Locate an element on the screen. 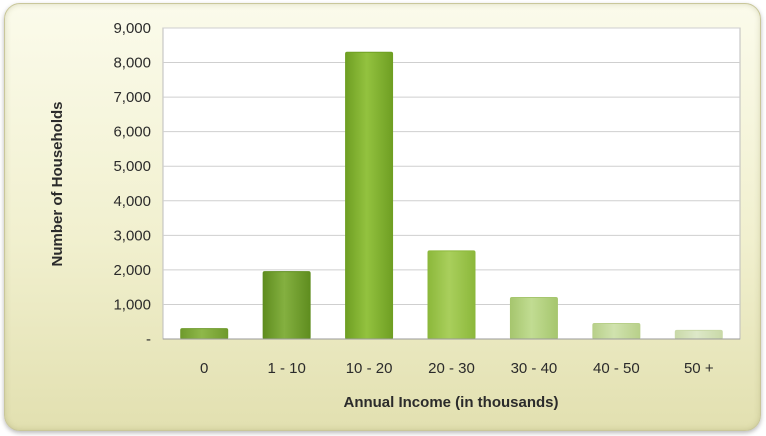  x-tick-label: 10 - 20 is located at coordinates (369, 368).